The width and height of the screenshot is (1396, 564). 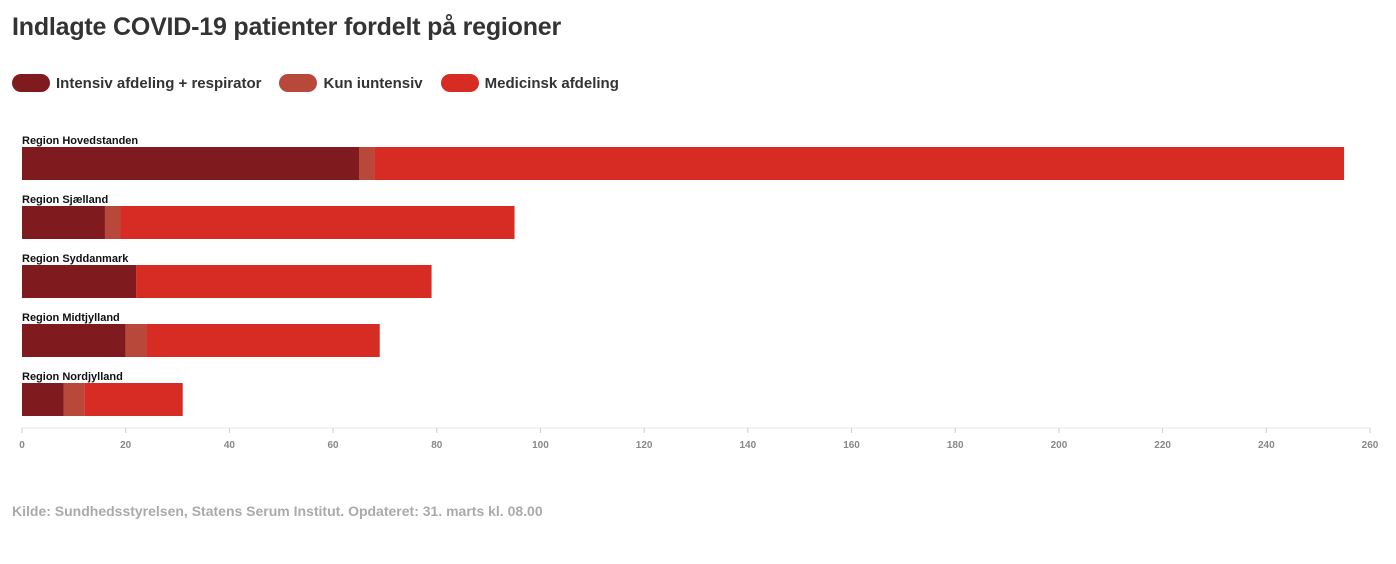 I want to click on x-tick-label: 180, so click(x=955, y=445).